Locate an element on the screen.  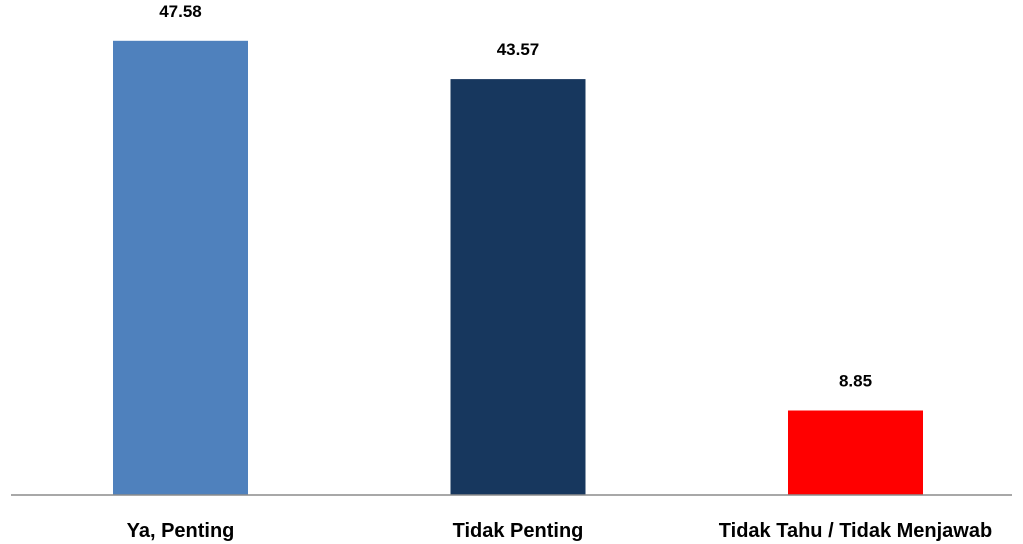
value-label-0: 47.58 is located at coordinates (180, 11).